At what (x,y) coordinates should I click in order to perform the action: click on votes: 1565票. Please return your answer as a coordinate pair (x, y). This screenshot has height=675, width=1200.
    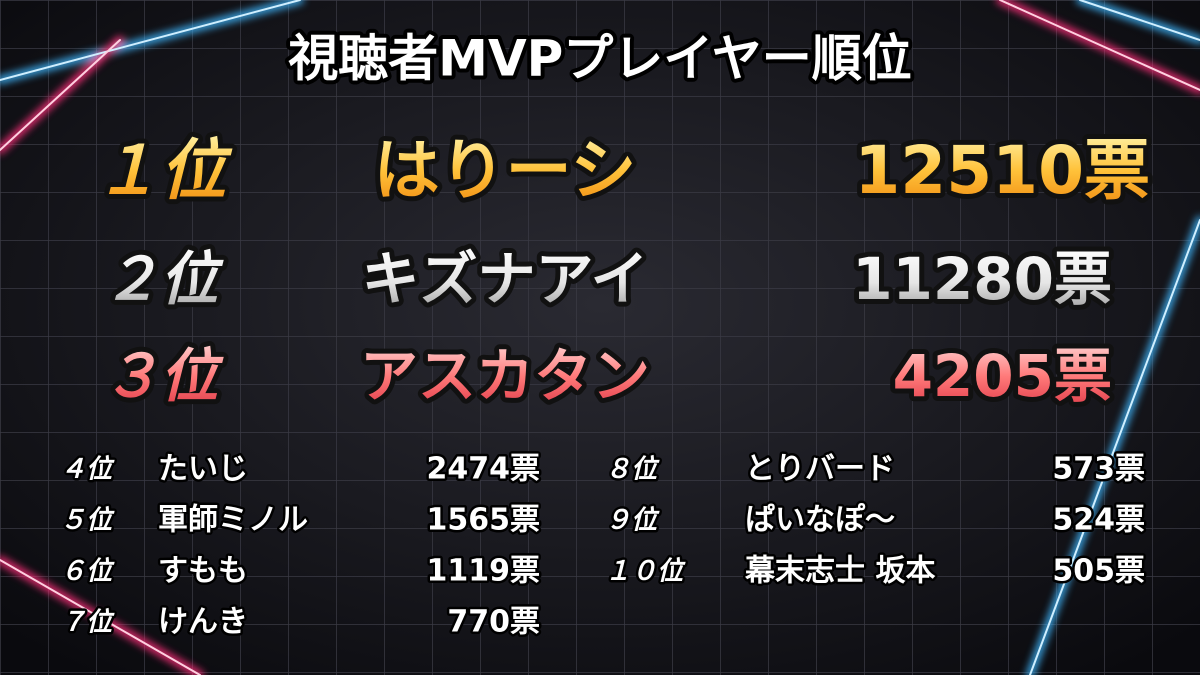
    Looking at the image, I should click on (484, 520).